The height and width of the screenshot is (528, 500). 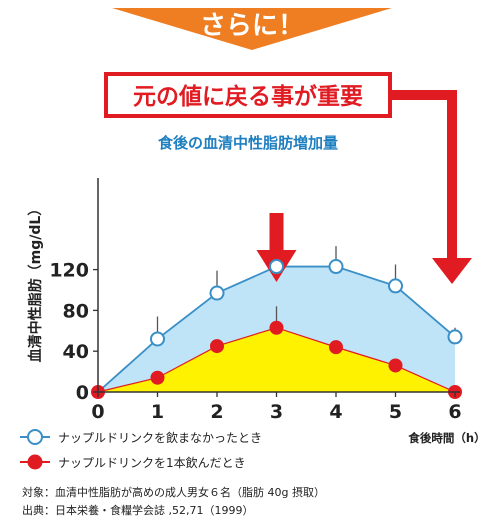 What do you see at coordinates (160, 437) in the screenshot?
I see `legend-label-without: ナップルドリンクを飲まなかったとき` at bounding box center [160, 437].